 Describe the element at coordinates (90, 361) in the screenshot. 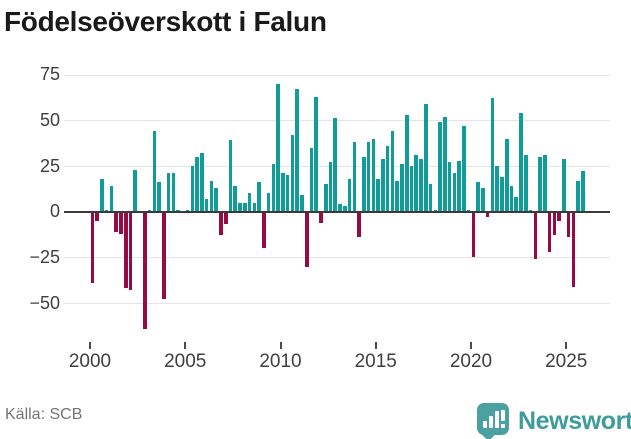

I see `x-axis-label: 2000` at that location.